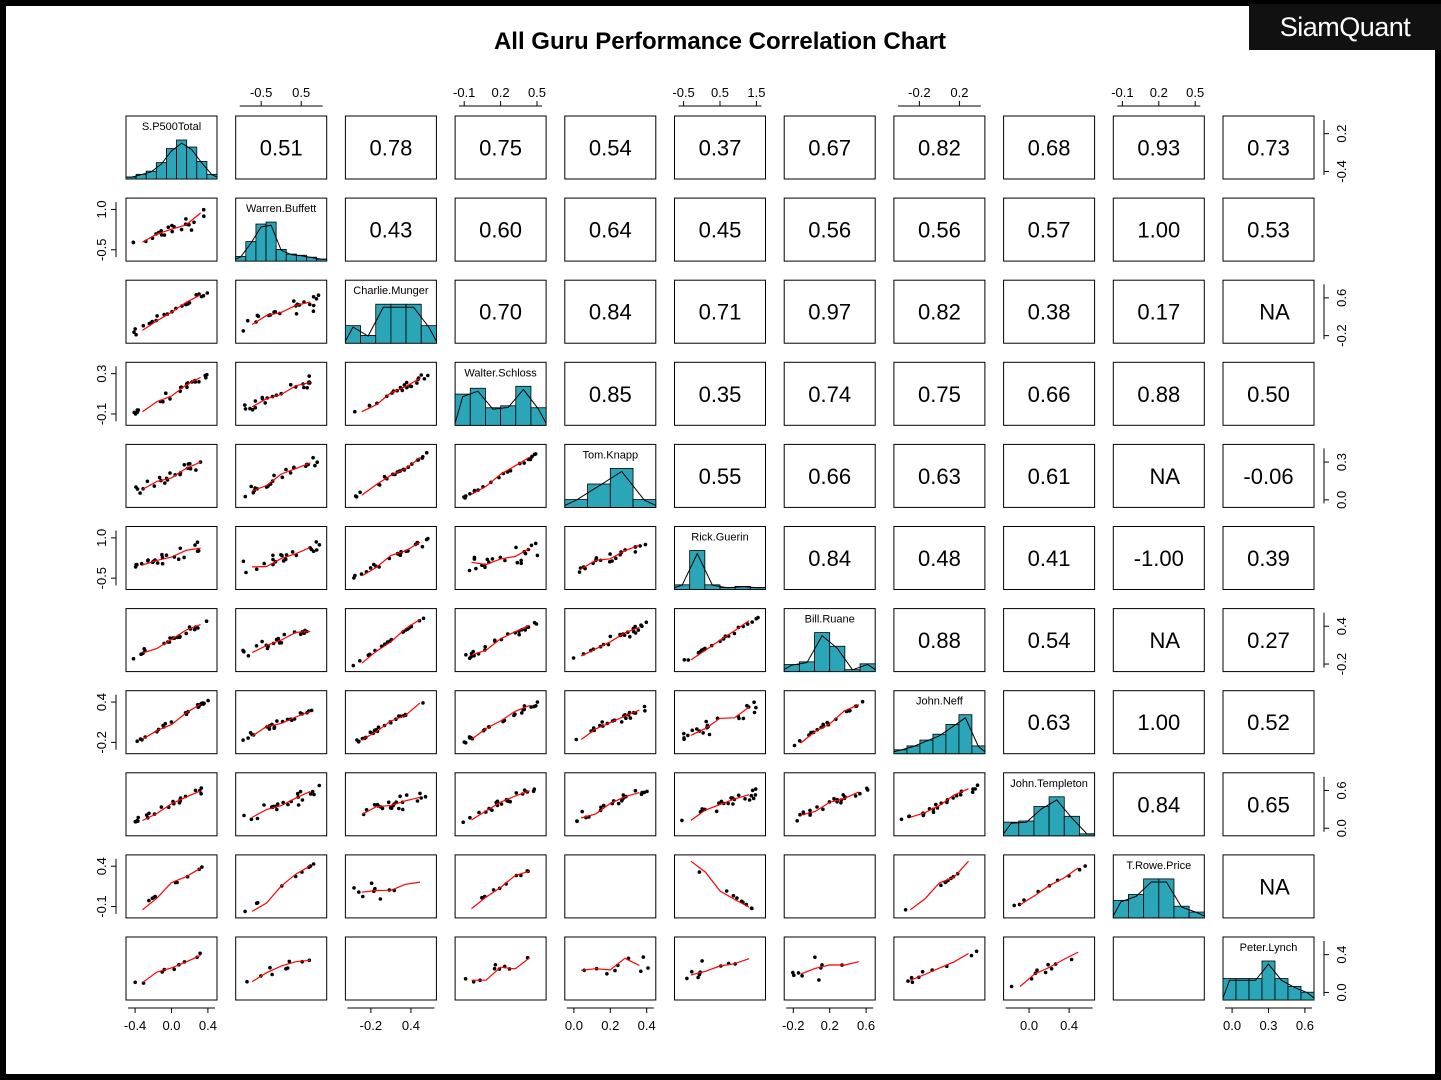 Image resolution: width=1441 pixels, height=1080 pixels. I want to click on panel-r9-c9: T.Rowe.Price, so click(1158, 886).